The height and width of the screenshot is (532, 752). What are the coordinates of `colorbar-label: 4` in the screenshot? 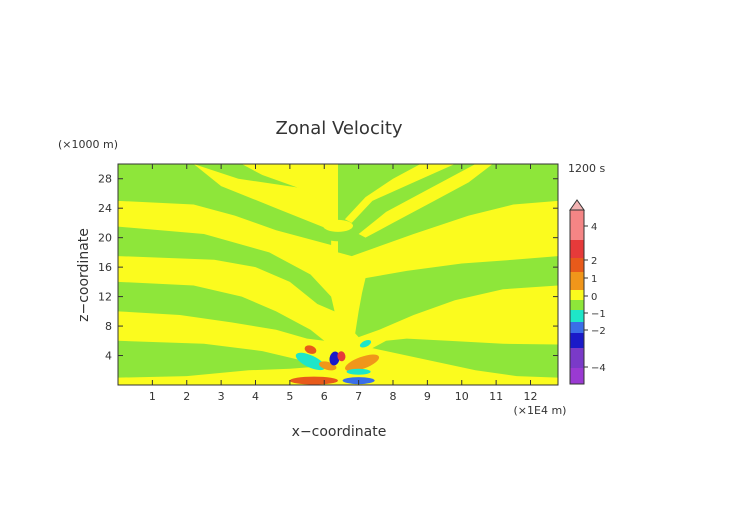 It's located at (594, 227).